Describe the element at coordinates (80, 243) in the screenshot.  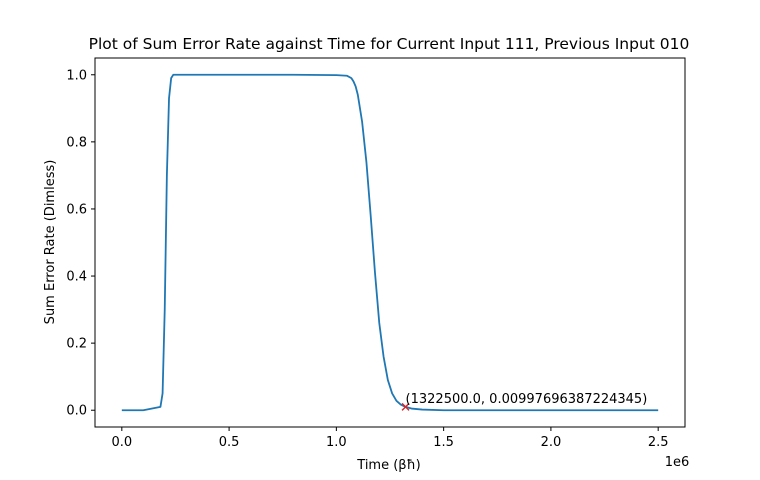
I see `y-axis: 0.0 0.2 0.4 0.6 0.8 1.0` at that location.